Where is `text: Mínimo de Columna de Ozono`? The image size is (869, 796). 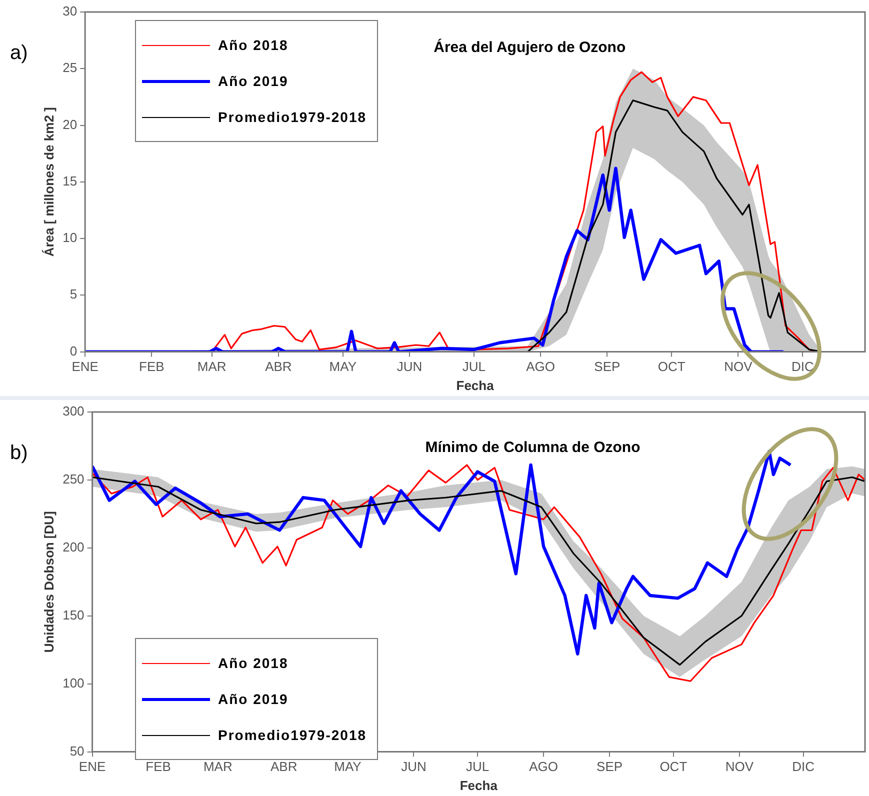
text: Mínimo de Columna de Ozono is located at coordinates (532, 447).